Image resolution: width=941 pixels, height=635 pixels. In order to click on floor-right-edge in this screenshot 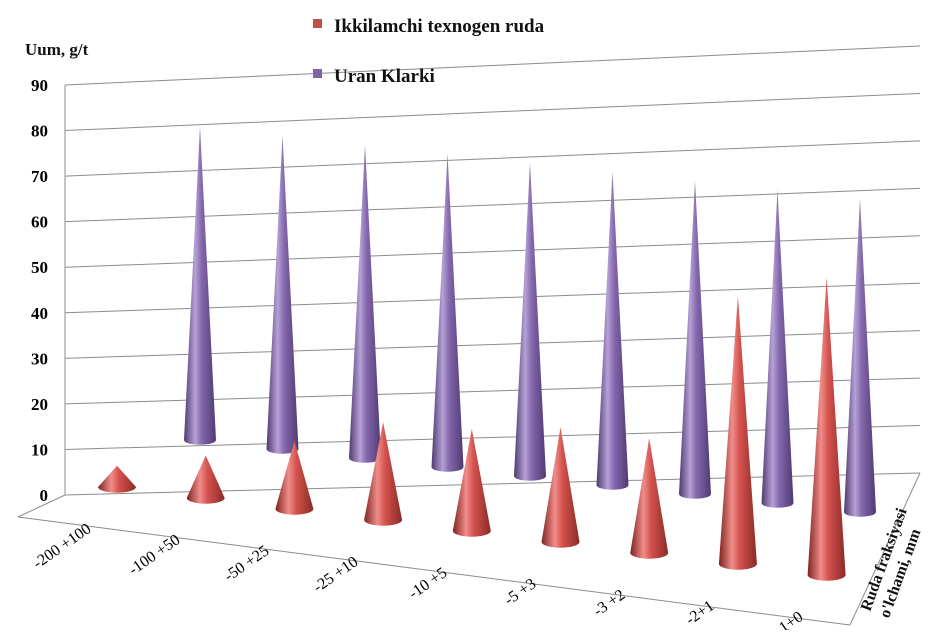, I will do `click(885, 549)`.